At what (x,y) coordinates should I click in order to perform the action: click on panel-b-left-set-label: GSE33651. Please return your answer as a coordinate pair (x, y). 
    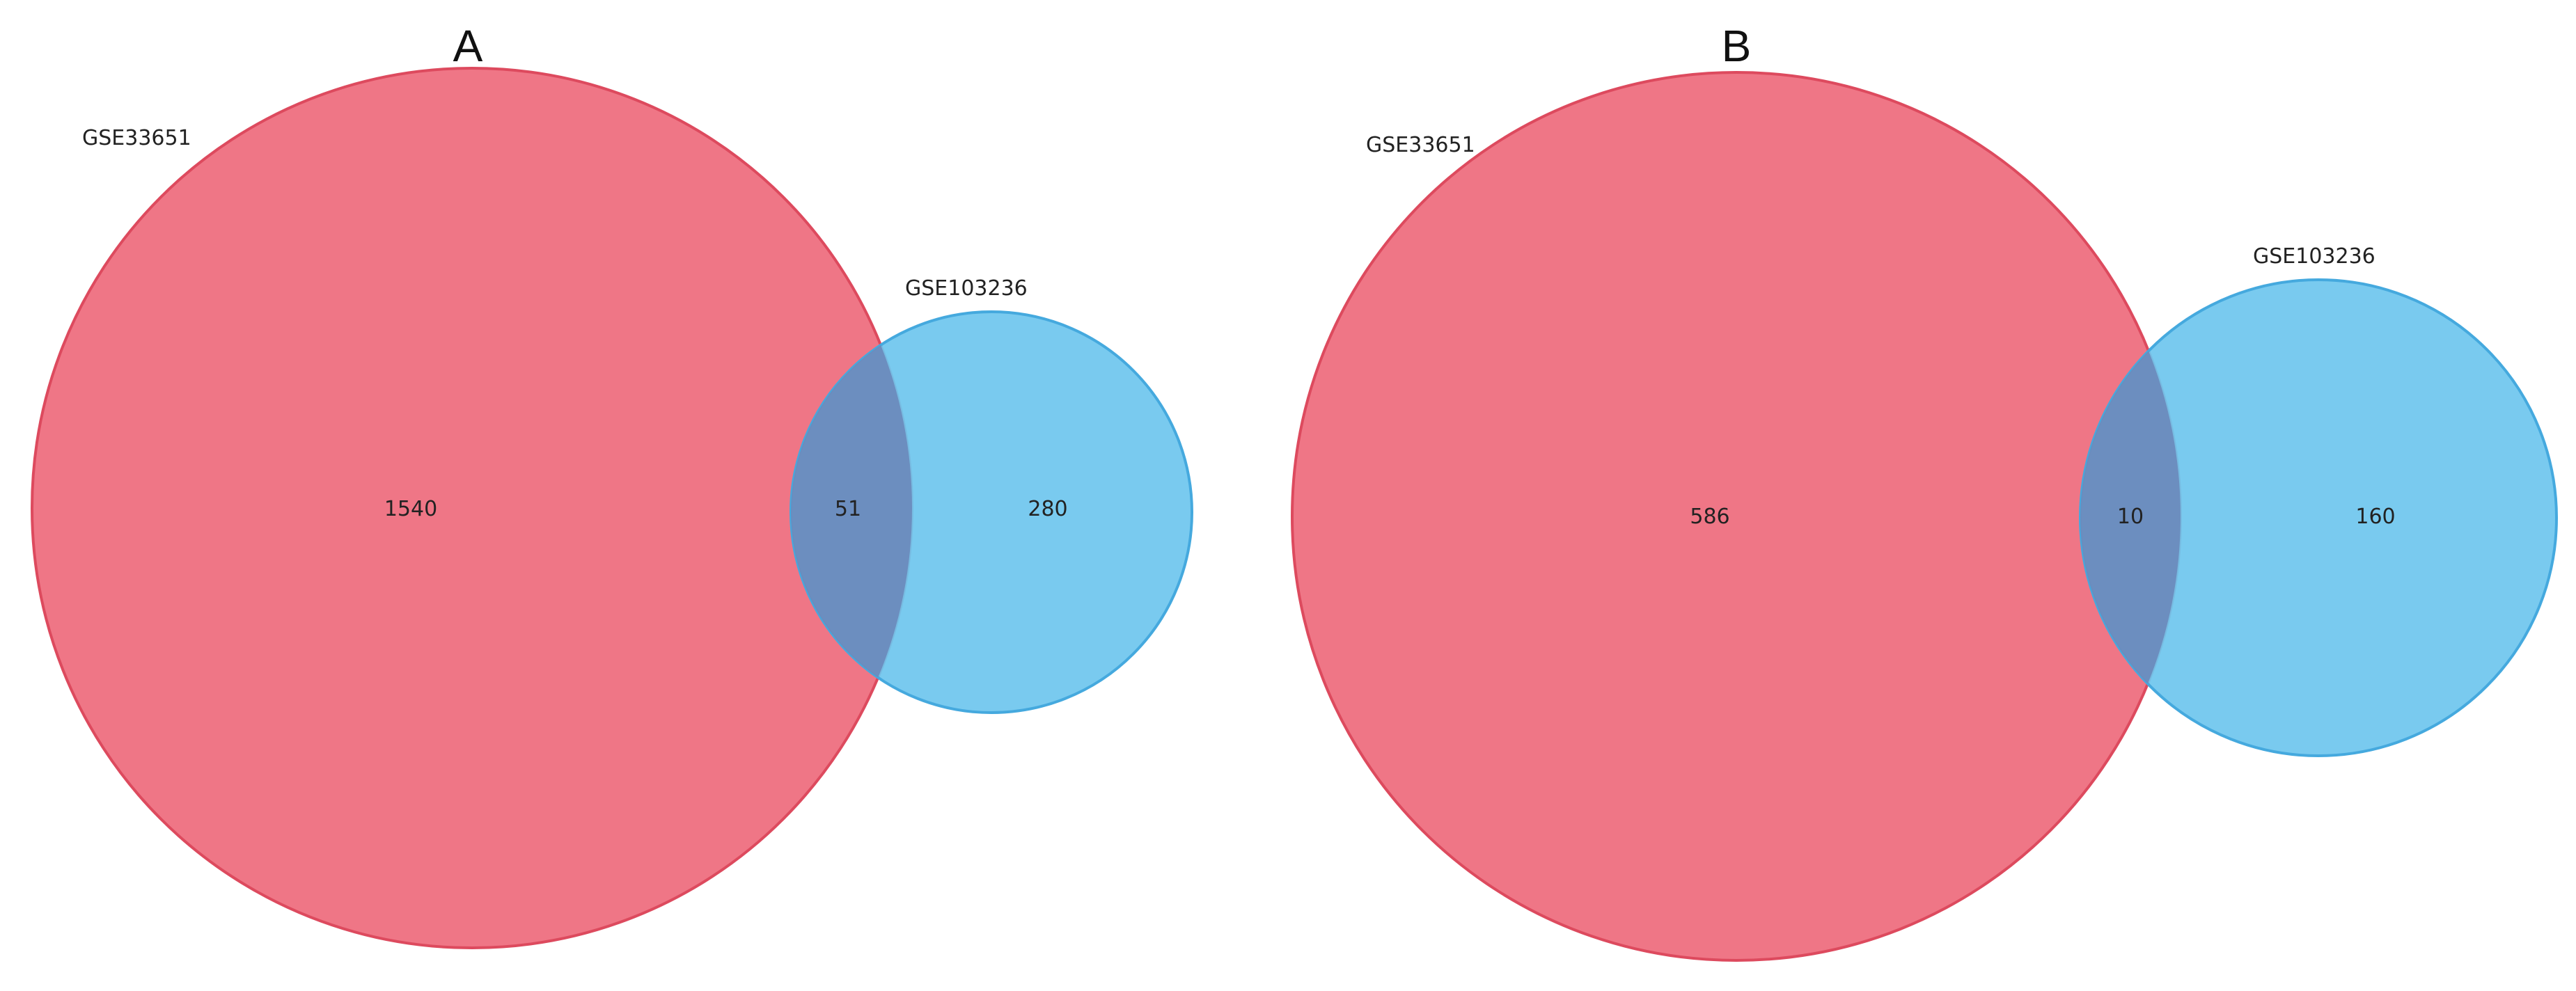
    Looking at the image, I should click on (1420, 145).